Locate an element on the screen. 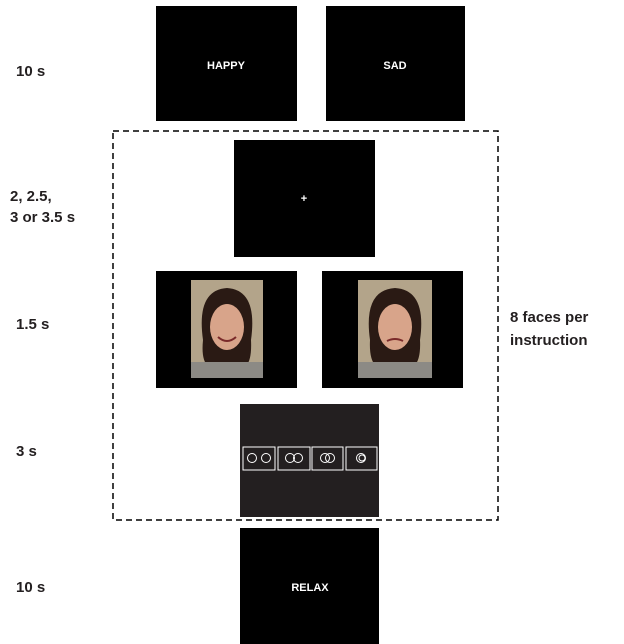  note: instruction is located at coordinates (549, 340).